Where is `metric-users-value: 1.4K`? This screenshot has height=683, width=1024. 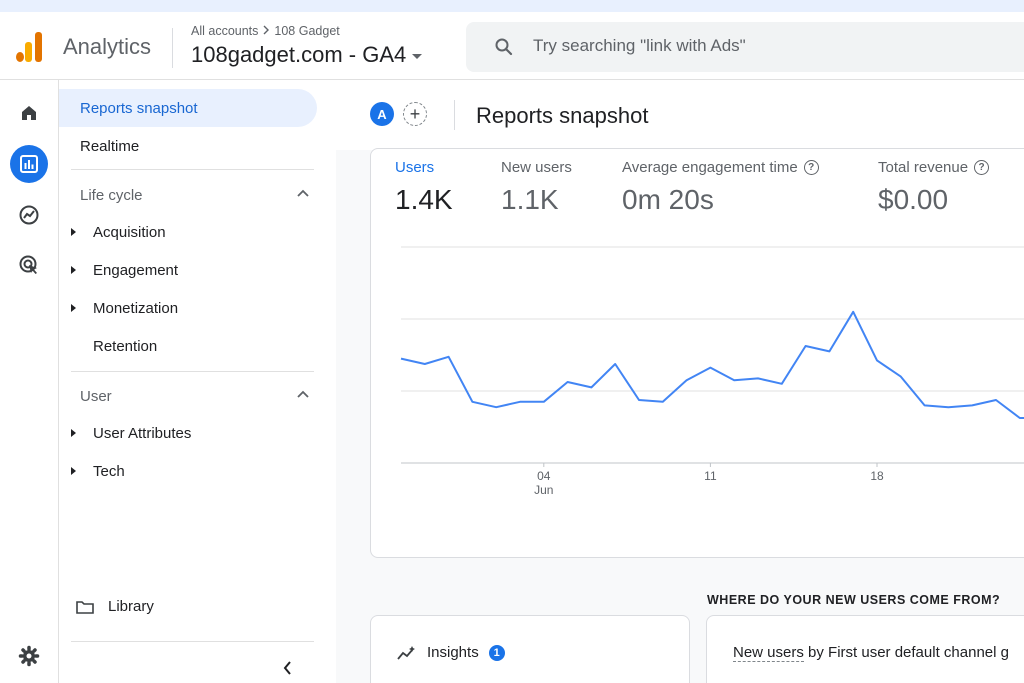 metric-users-value: 1.4K is located at coordinates (424, 199).